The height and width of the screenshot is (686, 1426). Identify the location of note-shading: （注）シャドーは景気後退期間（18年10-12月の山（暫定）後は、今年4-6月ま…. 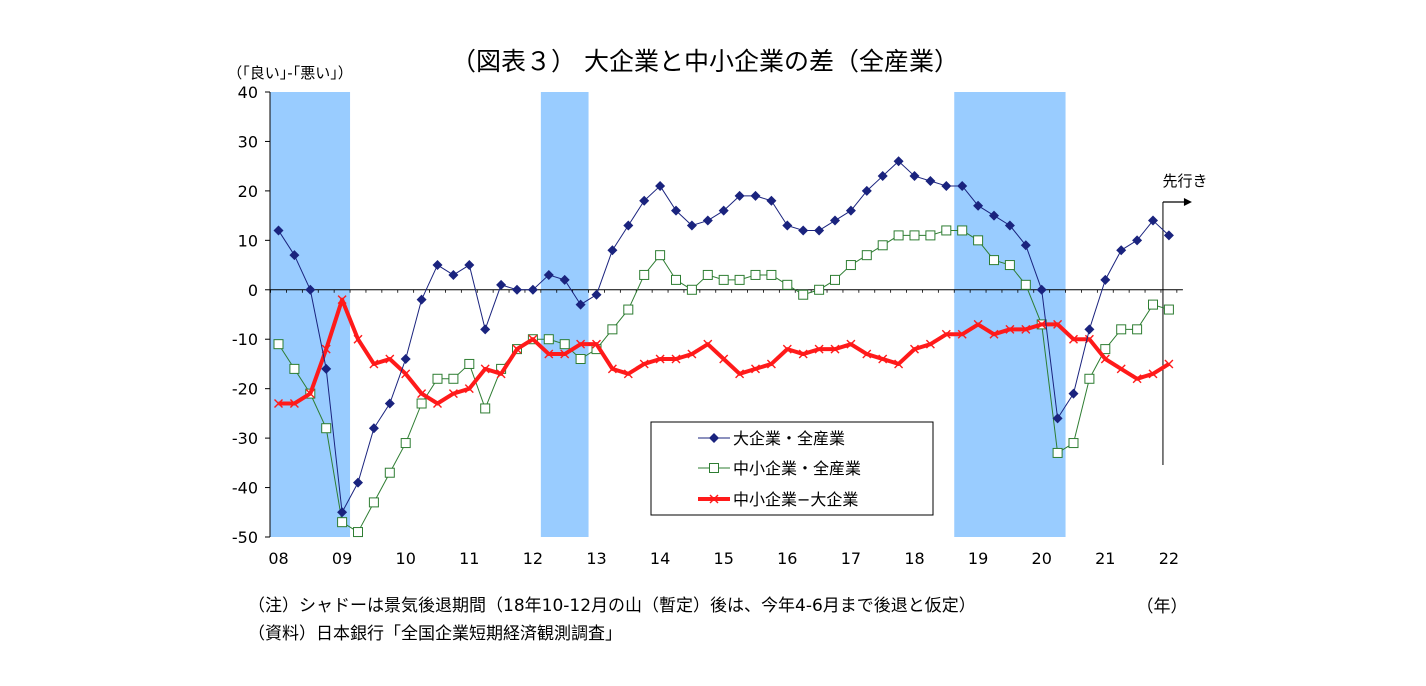
(612, 606).